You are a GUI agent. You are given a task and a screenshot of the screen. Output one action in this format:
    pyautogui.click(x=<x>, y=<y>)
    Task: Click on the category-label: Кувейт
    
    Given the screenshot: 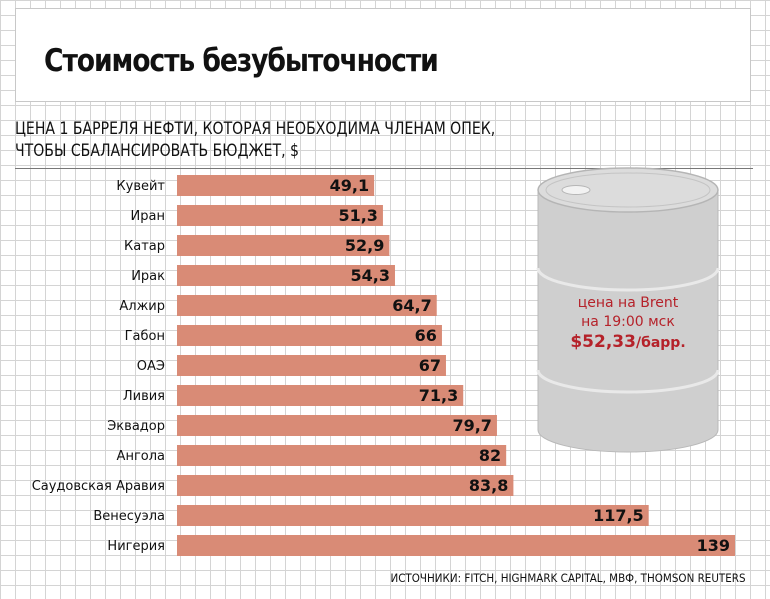 What is the action you would take?
    pyautogui.click(x=140, y=186)
    